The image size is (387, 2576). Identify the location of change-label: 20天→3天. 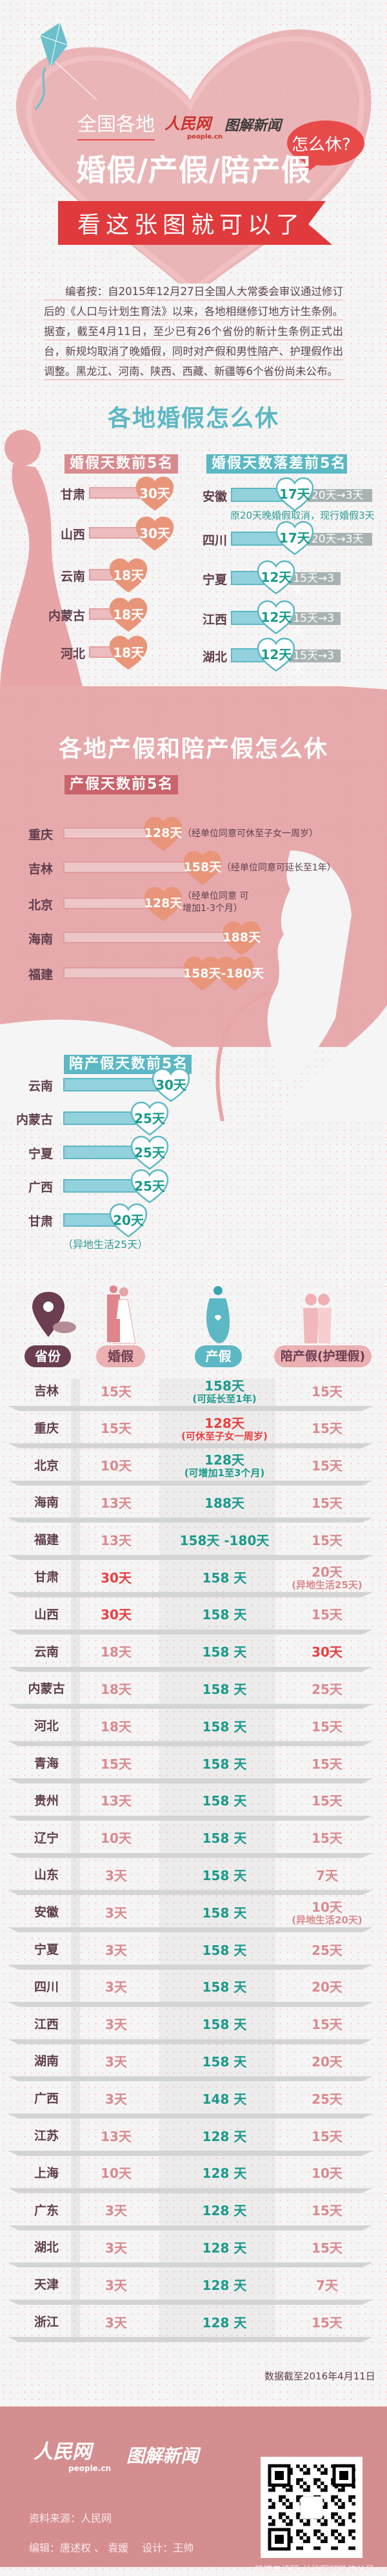
(340, 496).